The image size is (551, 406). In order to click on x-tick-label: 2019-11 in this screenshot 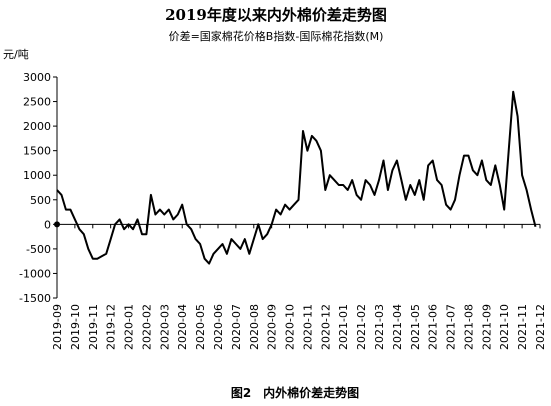, I will do `click(93, 327)`.